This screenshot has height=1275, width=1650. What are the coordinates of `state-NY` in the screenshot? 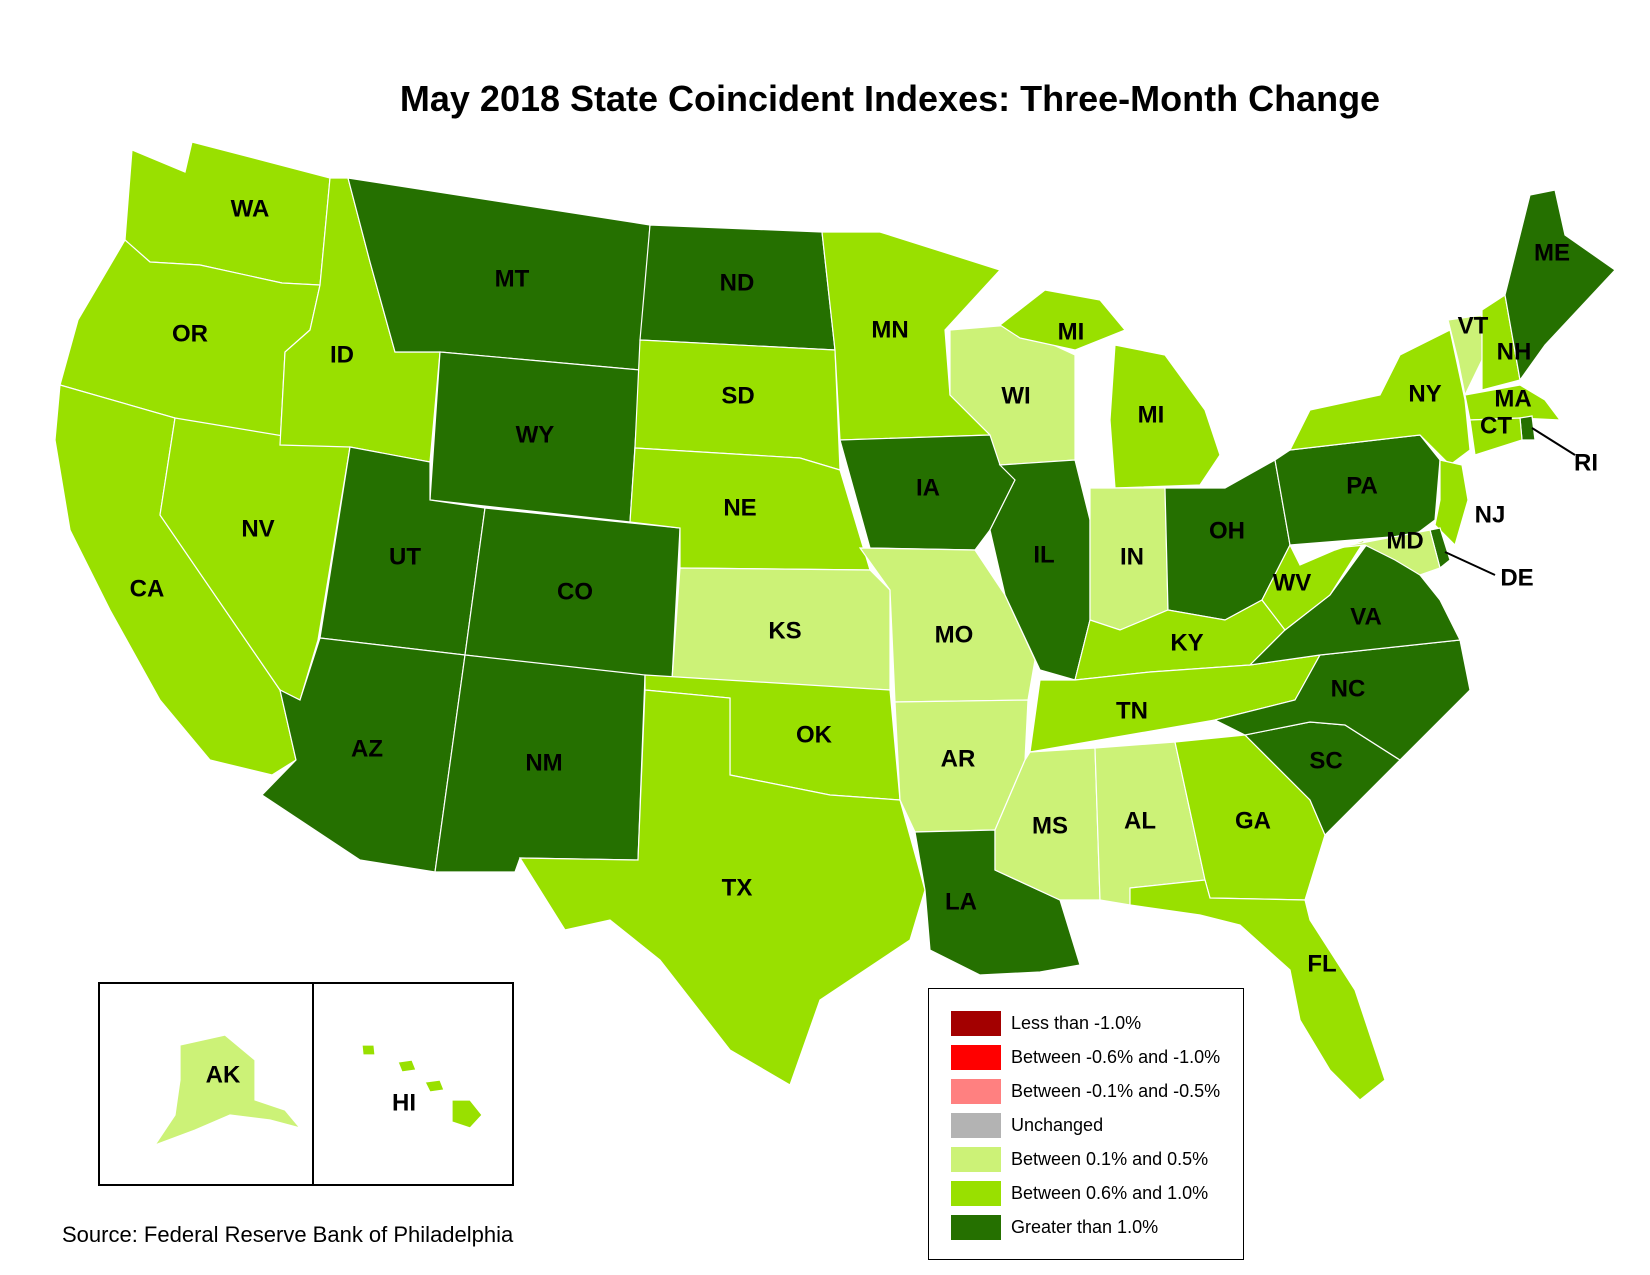 It's located at (1379, 397).